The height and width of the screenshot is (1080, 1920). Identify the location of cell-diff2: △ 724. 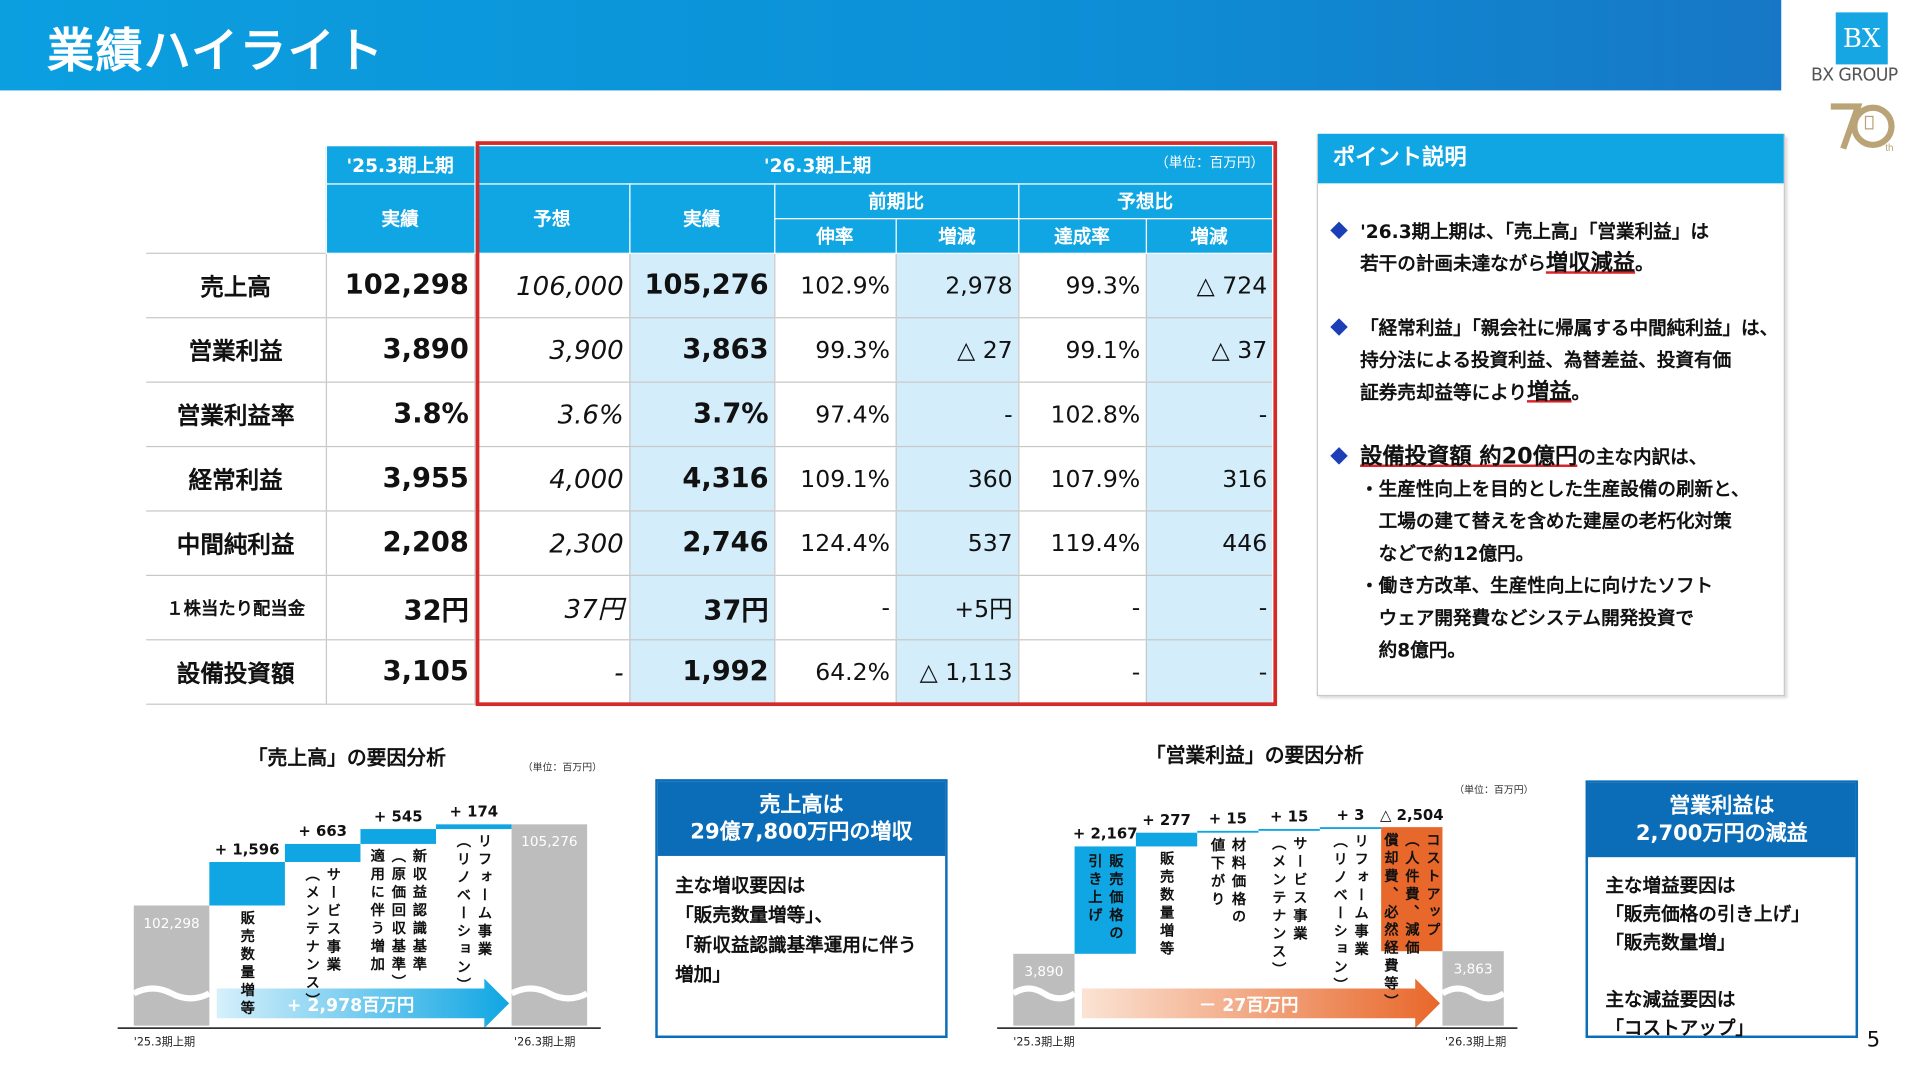
(1209, 285).